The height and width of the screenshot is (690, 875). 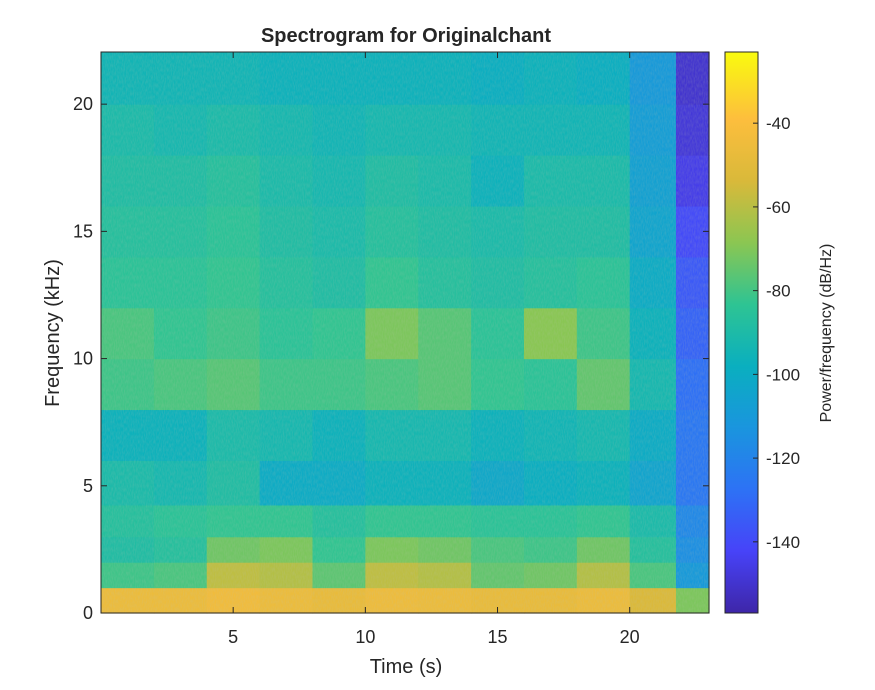 I want to click on y-tick-label: 5, so click(x=88, y=486).